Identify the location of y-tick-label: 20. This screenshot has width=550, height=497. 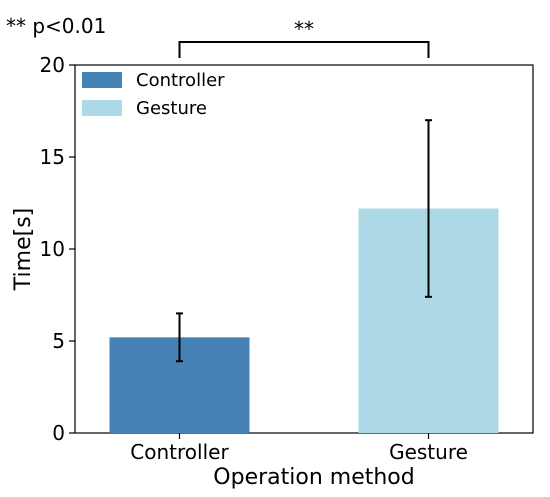
(52, 65).